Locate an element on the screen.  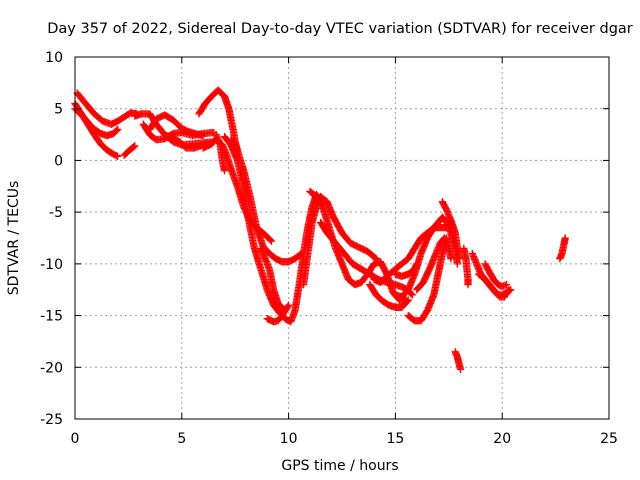
series-sat-g is located at coordinates (176, 125).